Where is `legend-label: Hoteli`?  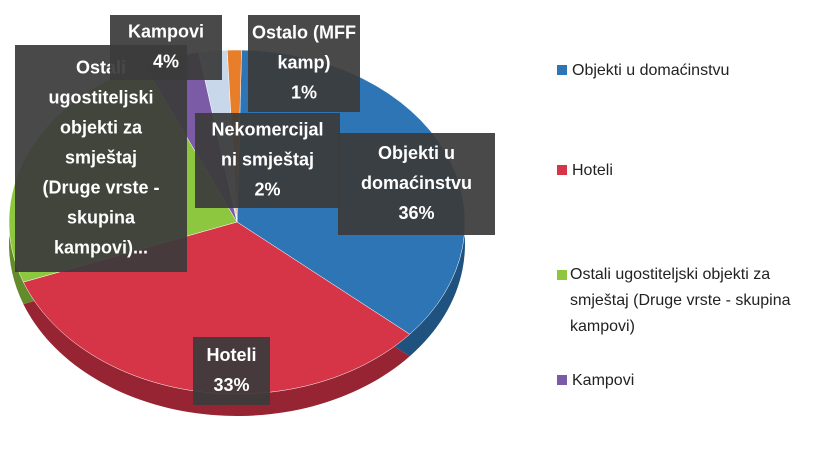
legend-label: Hoteli is located at coordinates (592, 170).